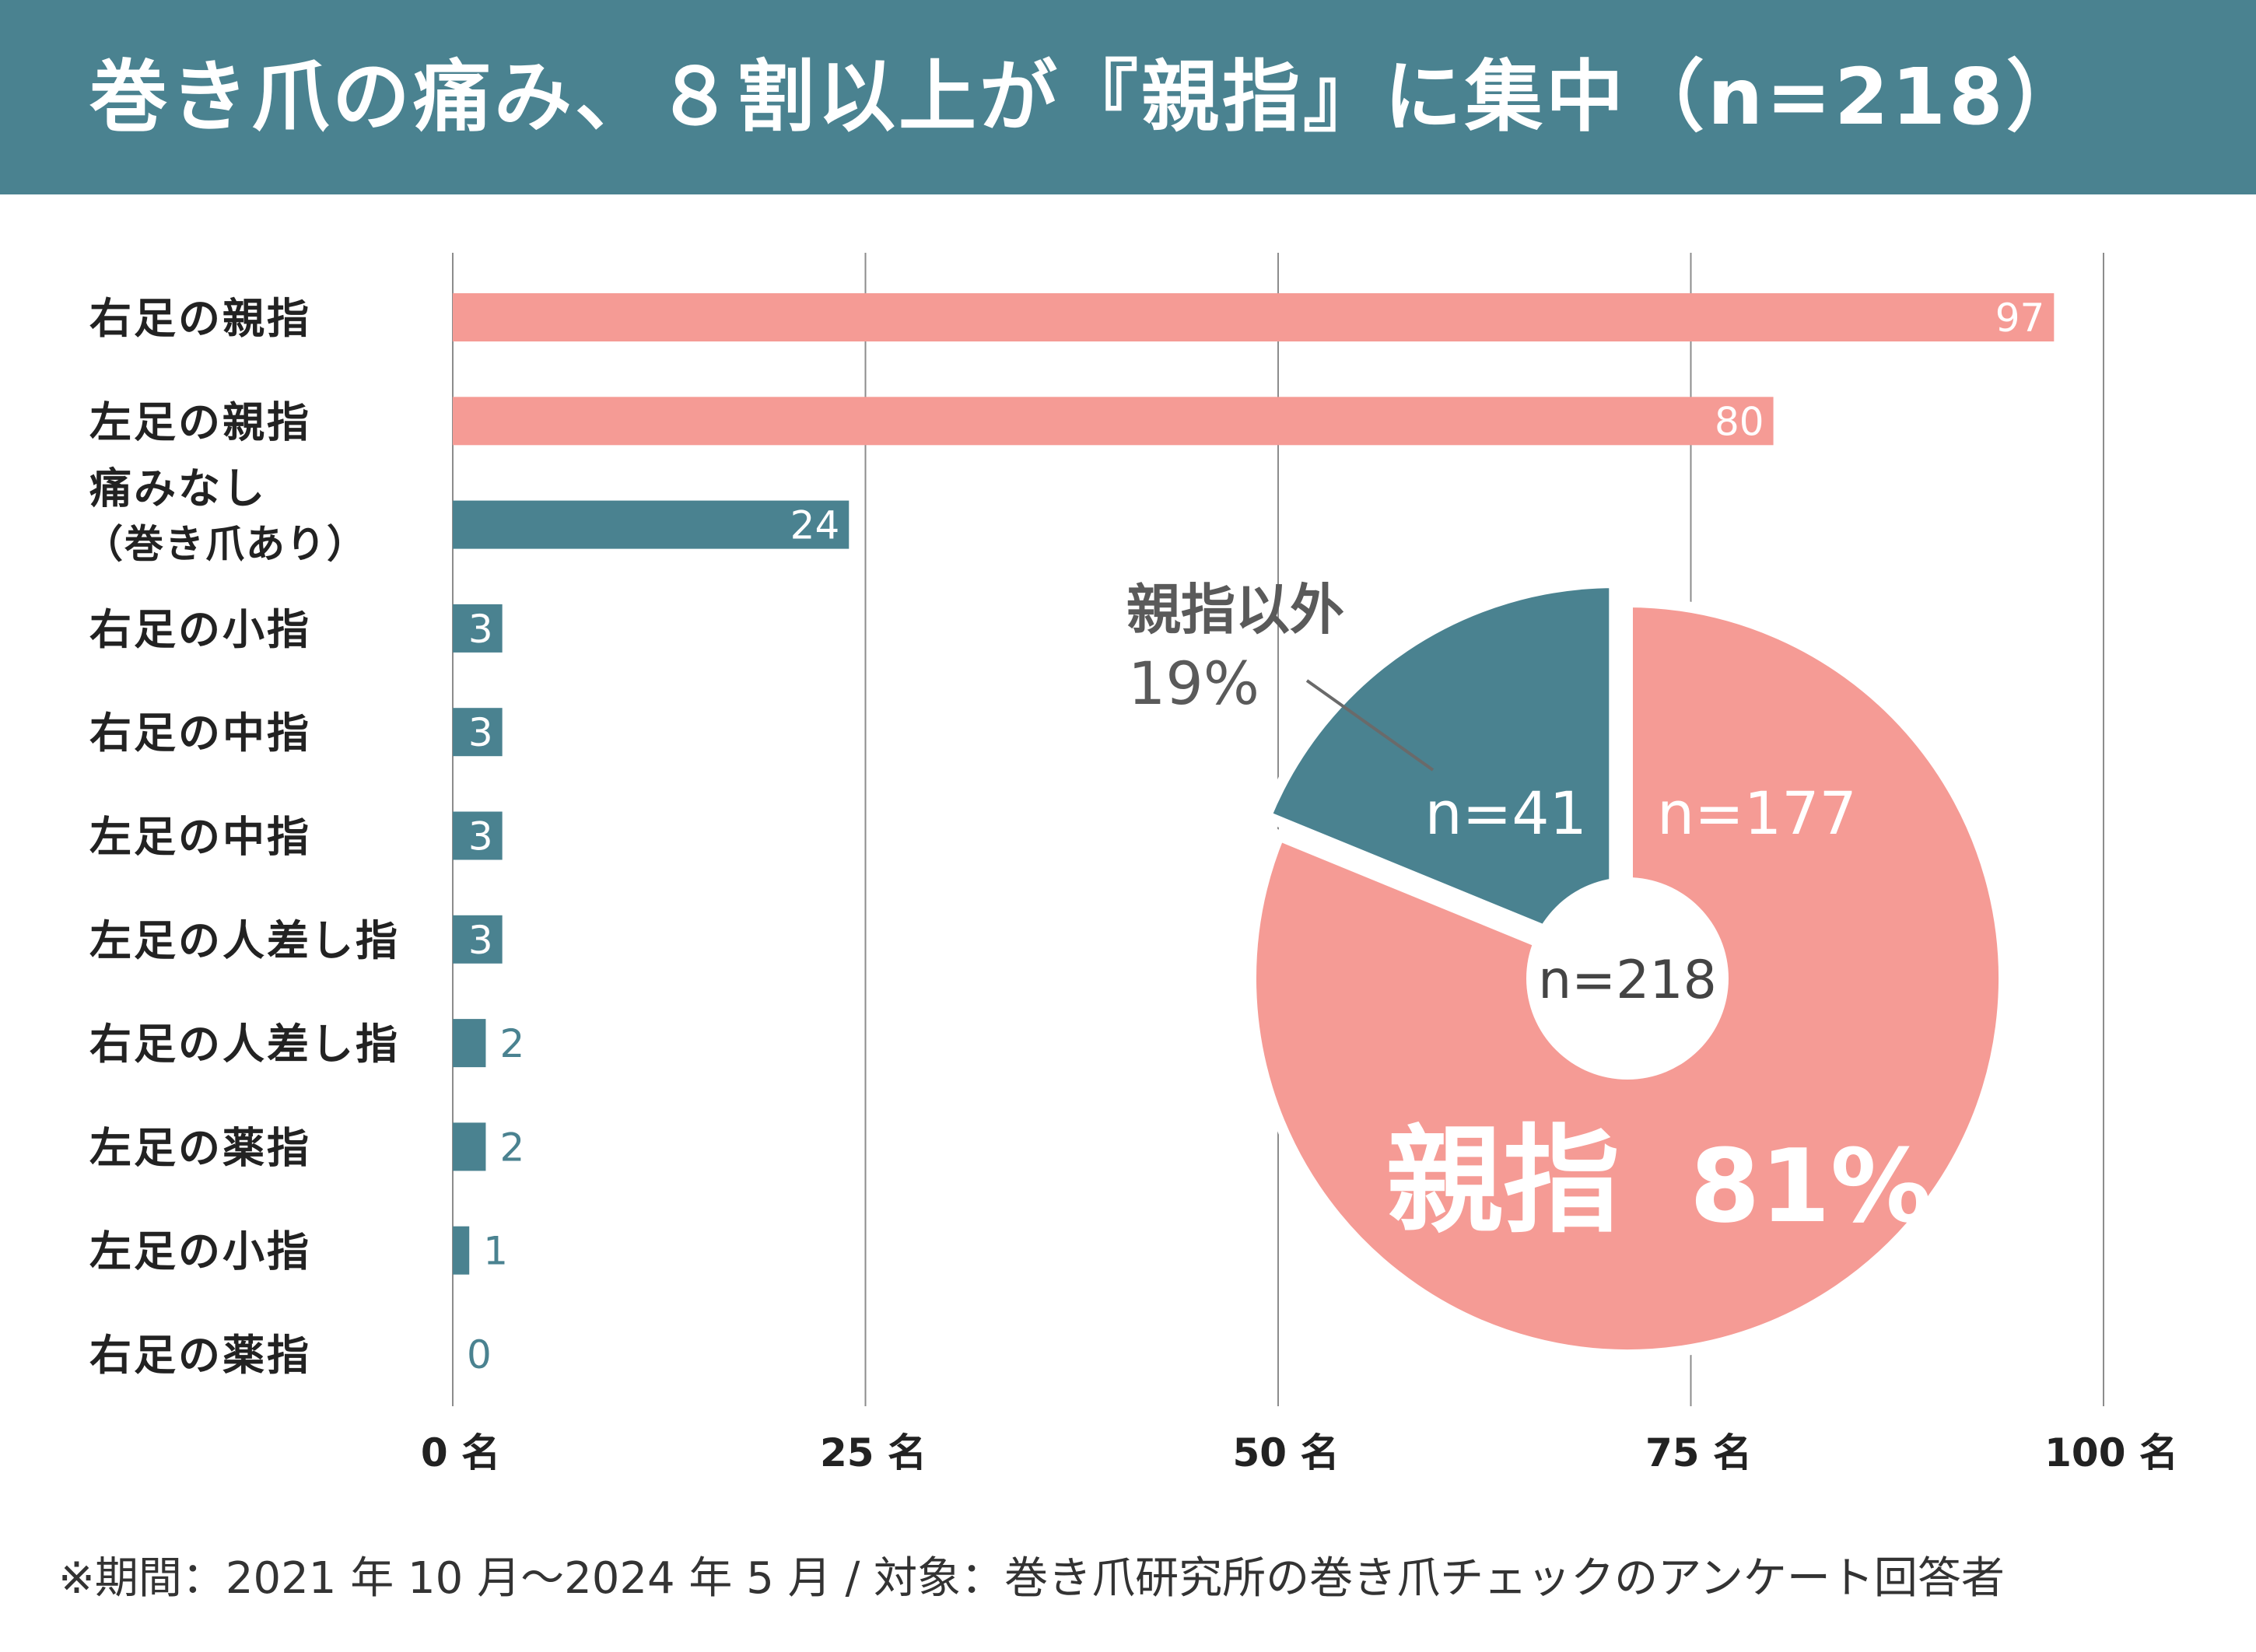  I want to click on data-label: 0, so click(479, 1355).